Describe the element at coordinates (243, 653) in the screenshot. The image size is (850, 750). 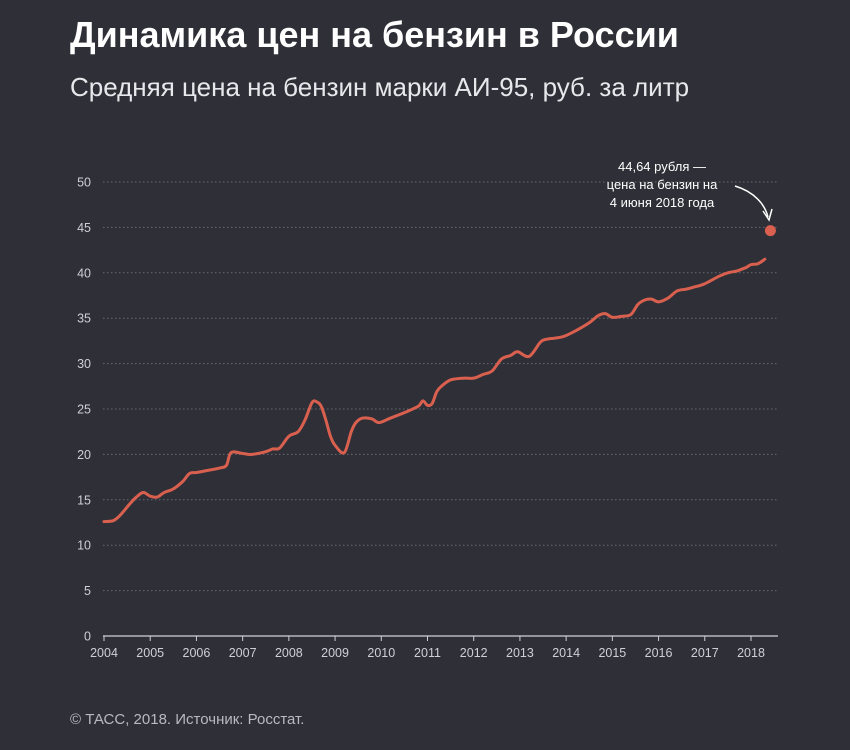
I see `x-tick-label: 2007` at that location.